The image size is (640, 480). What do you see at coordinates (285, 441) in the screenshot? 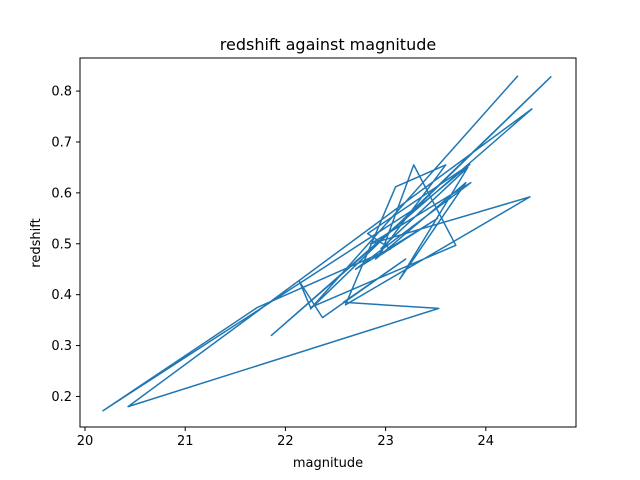
I see `x-tick-label: 22` at bounding box center [285, 441].